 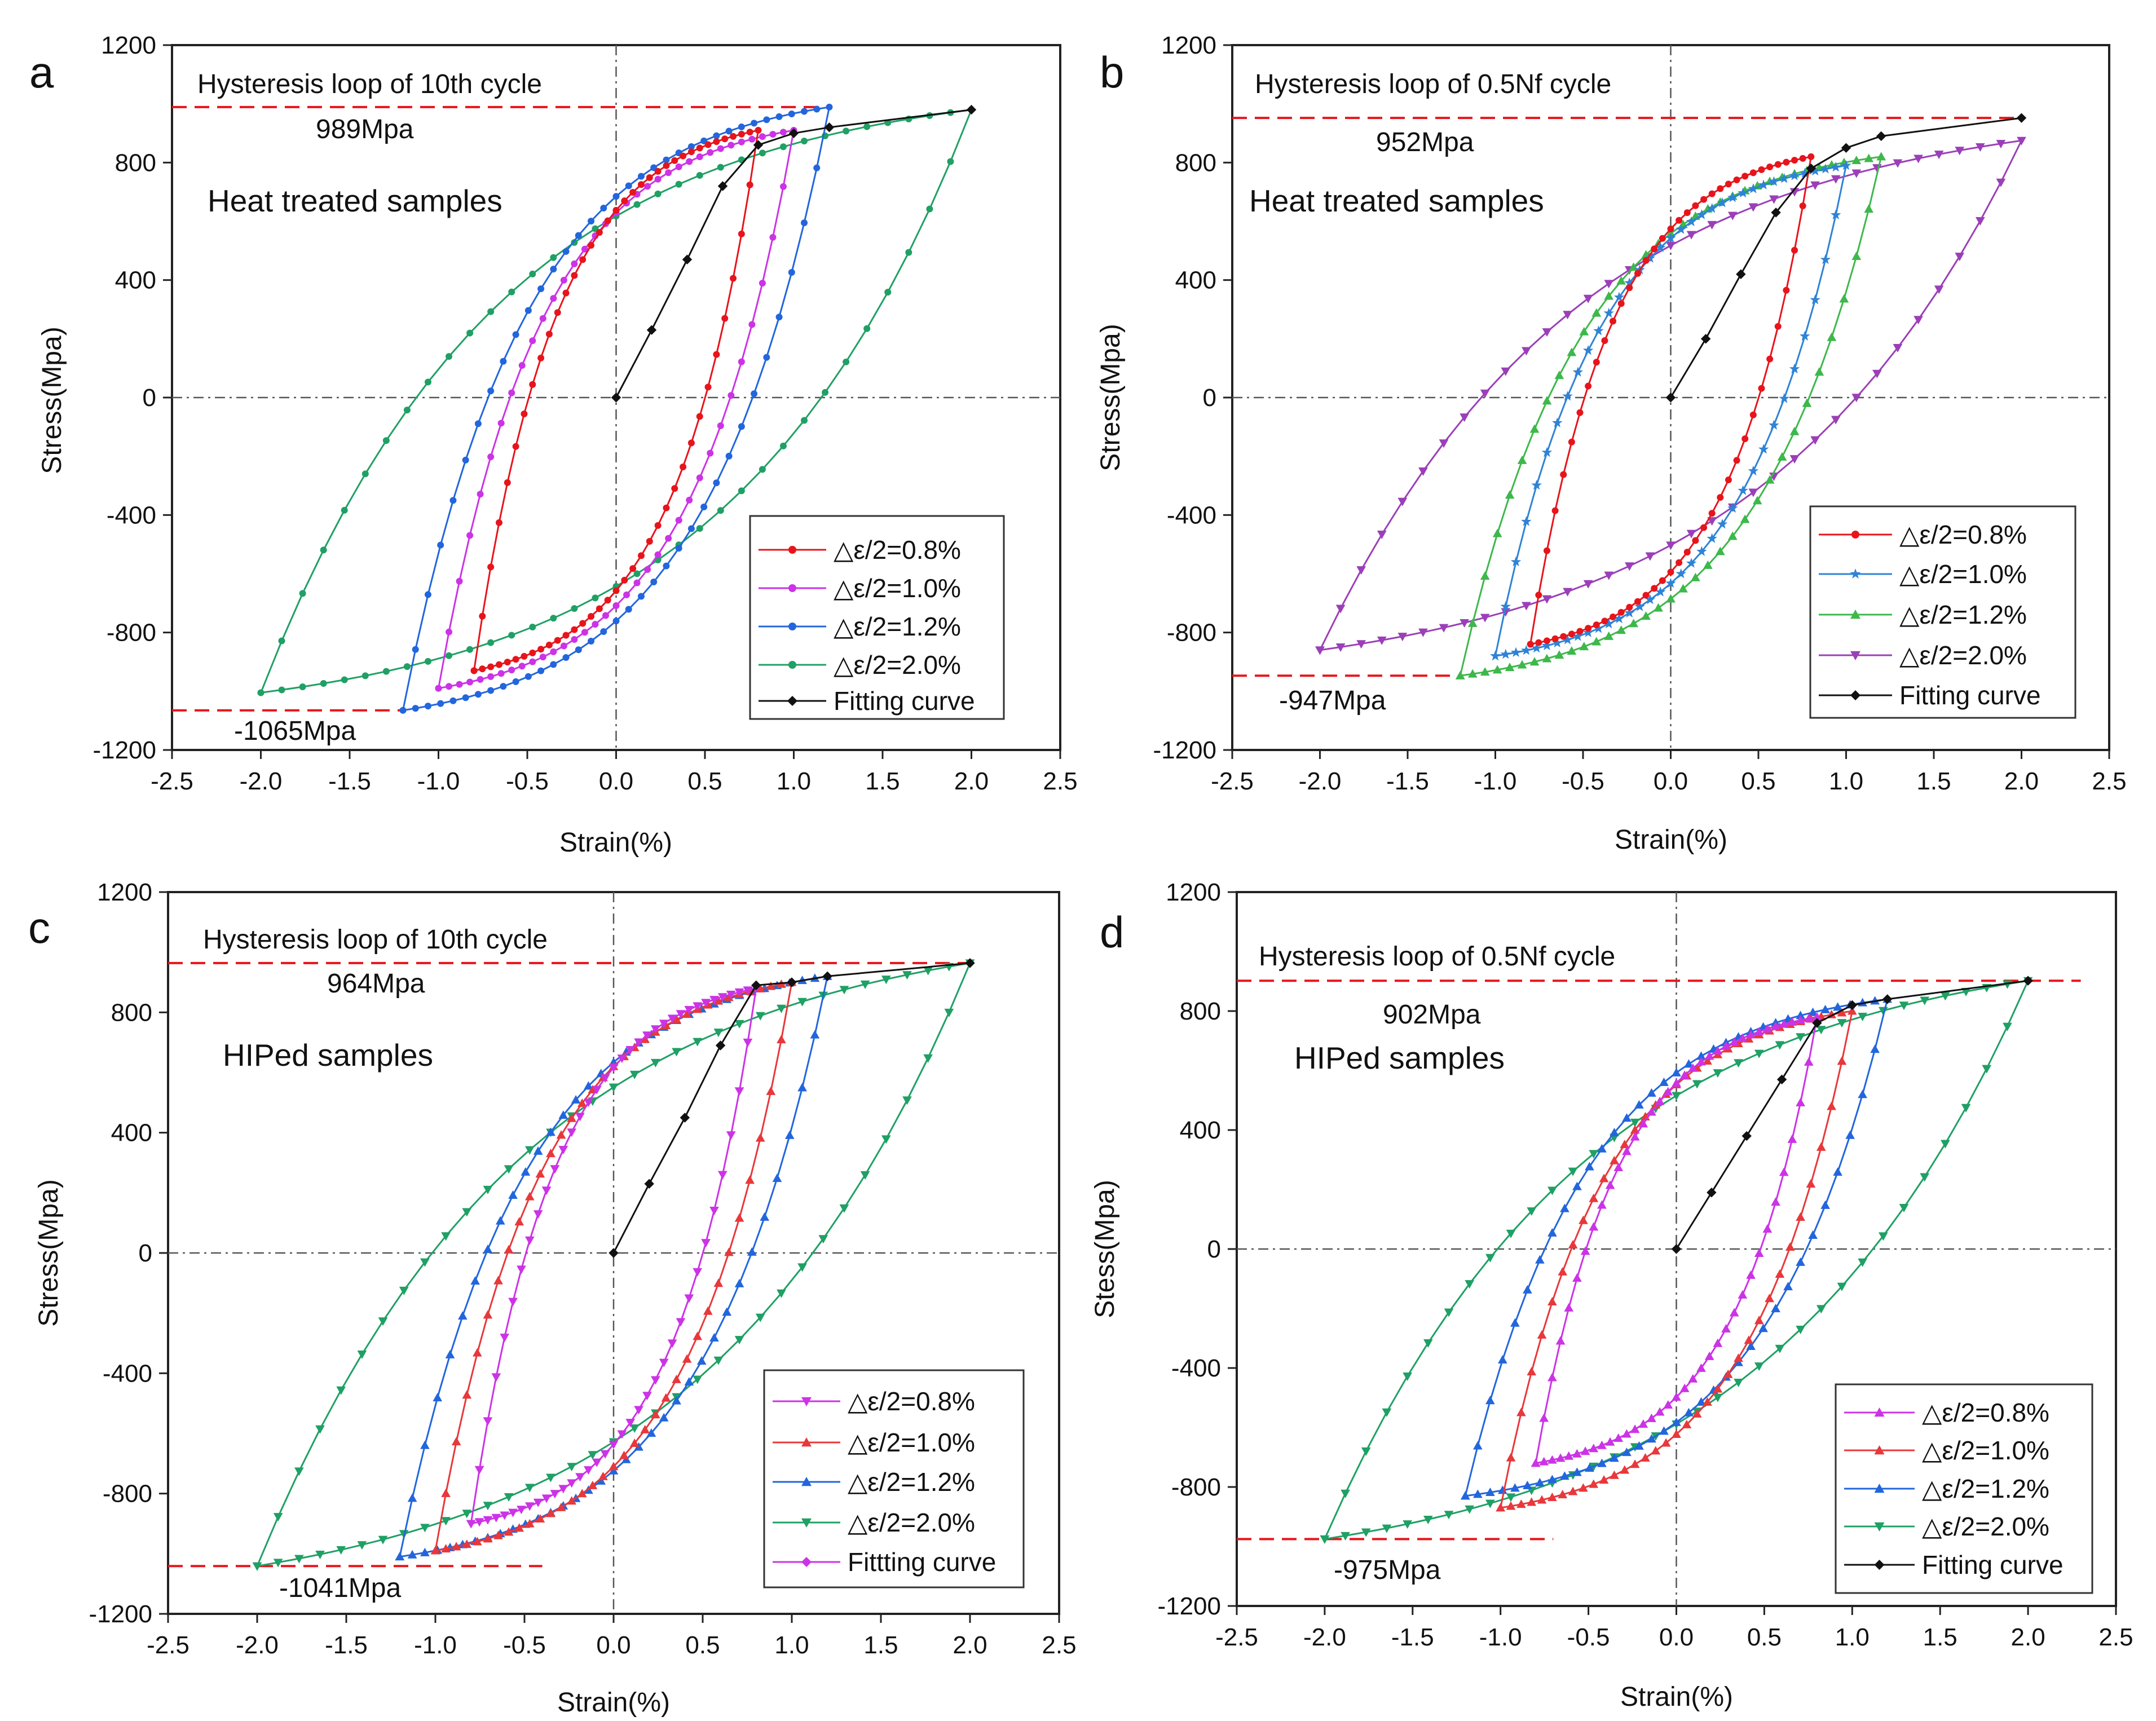 I want to click on y-tick-label: 0, so click(x=1209, y=398).